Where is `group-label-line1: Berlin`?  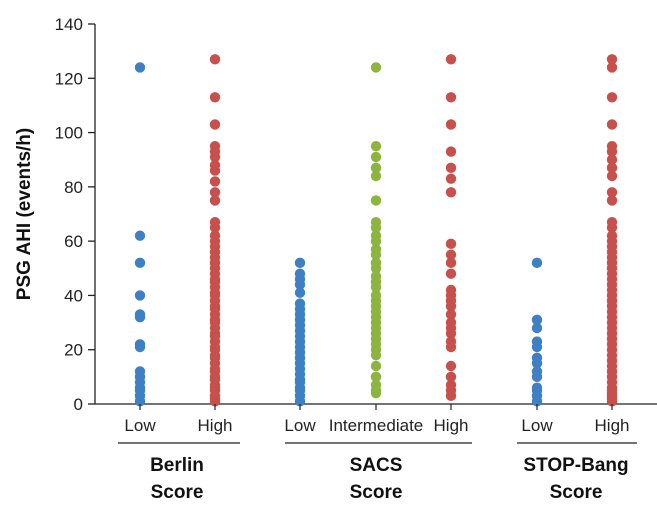
group-label-line1: Berlin is located at coordinates (177, 465).